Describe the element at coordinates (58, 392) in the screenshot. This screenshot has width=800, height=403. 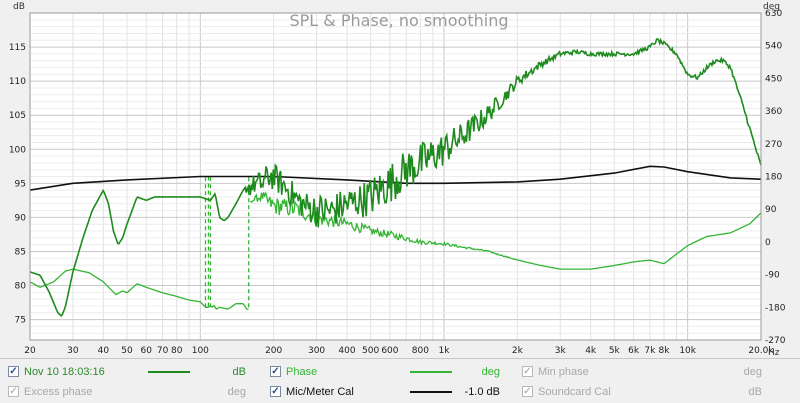
I see `excess-phase-label: Excess phase` at that location.